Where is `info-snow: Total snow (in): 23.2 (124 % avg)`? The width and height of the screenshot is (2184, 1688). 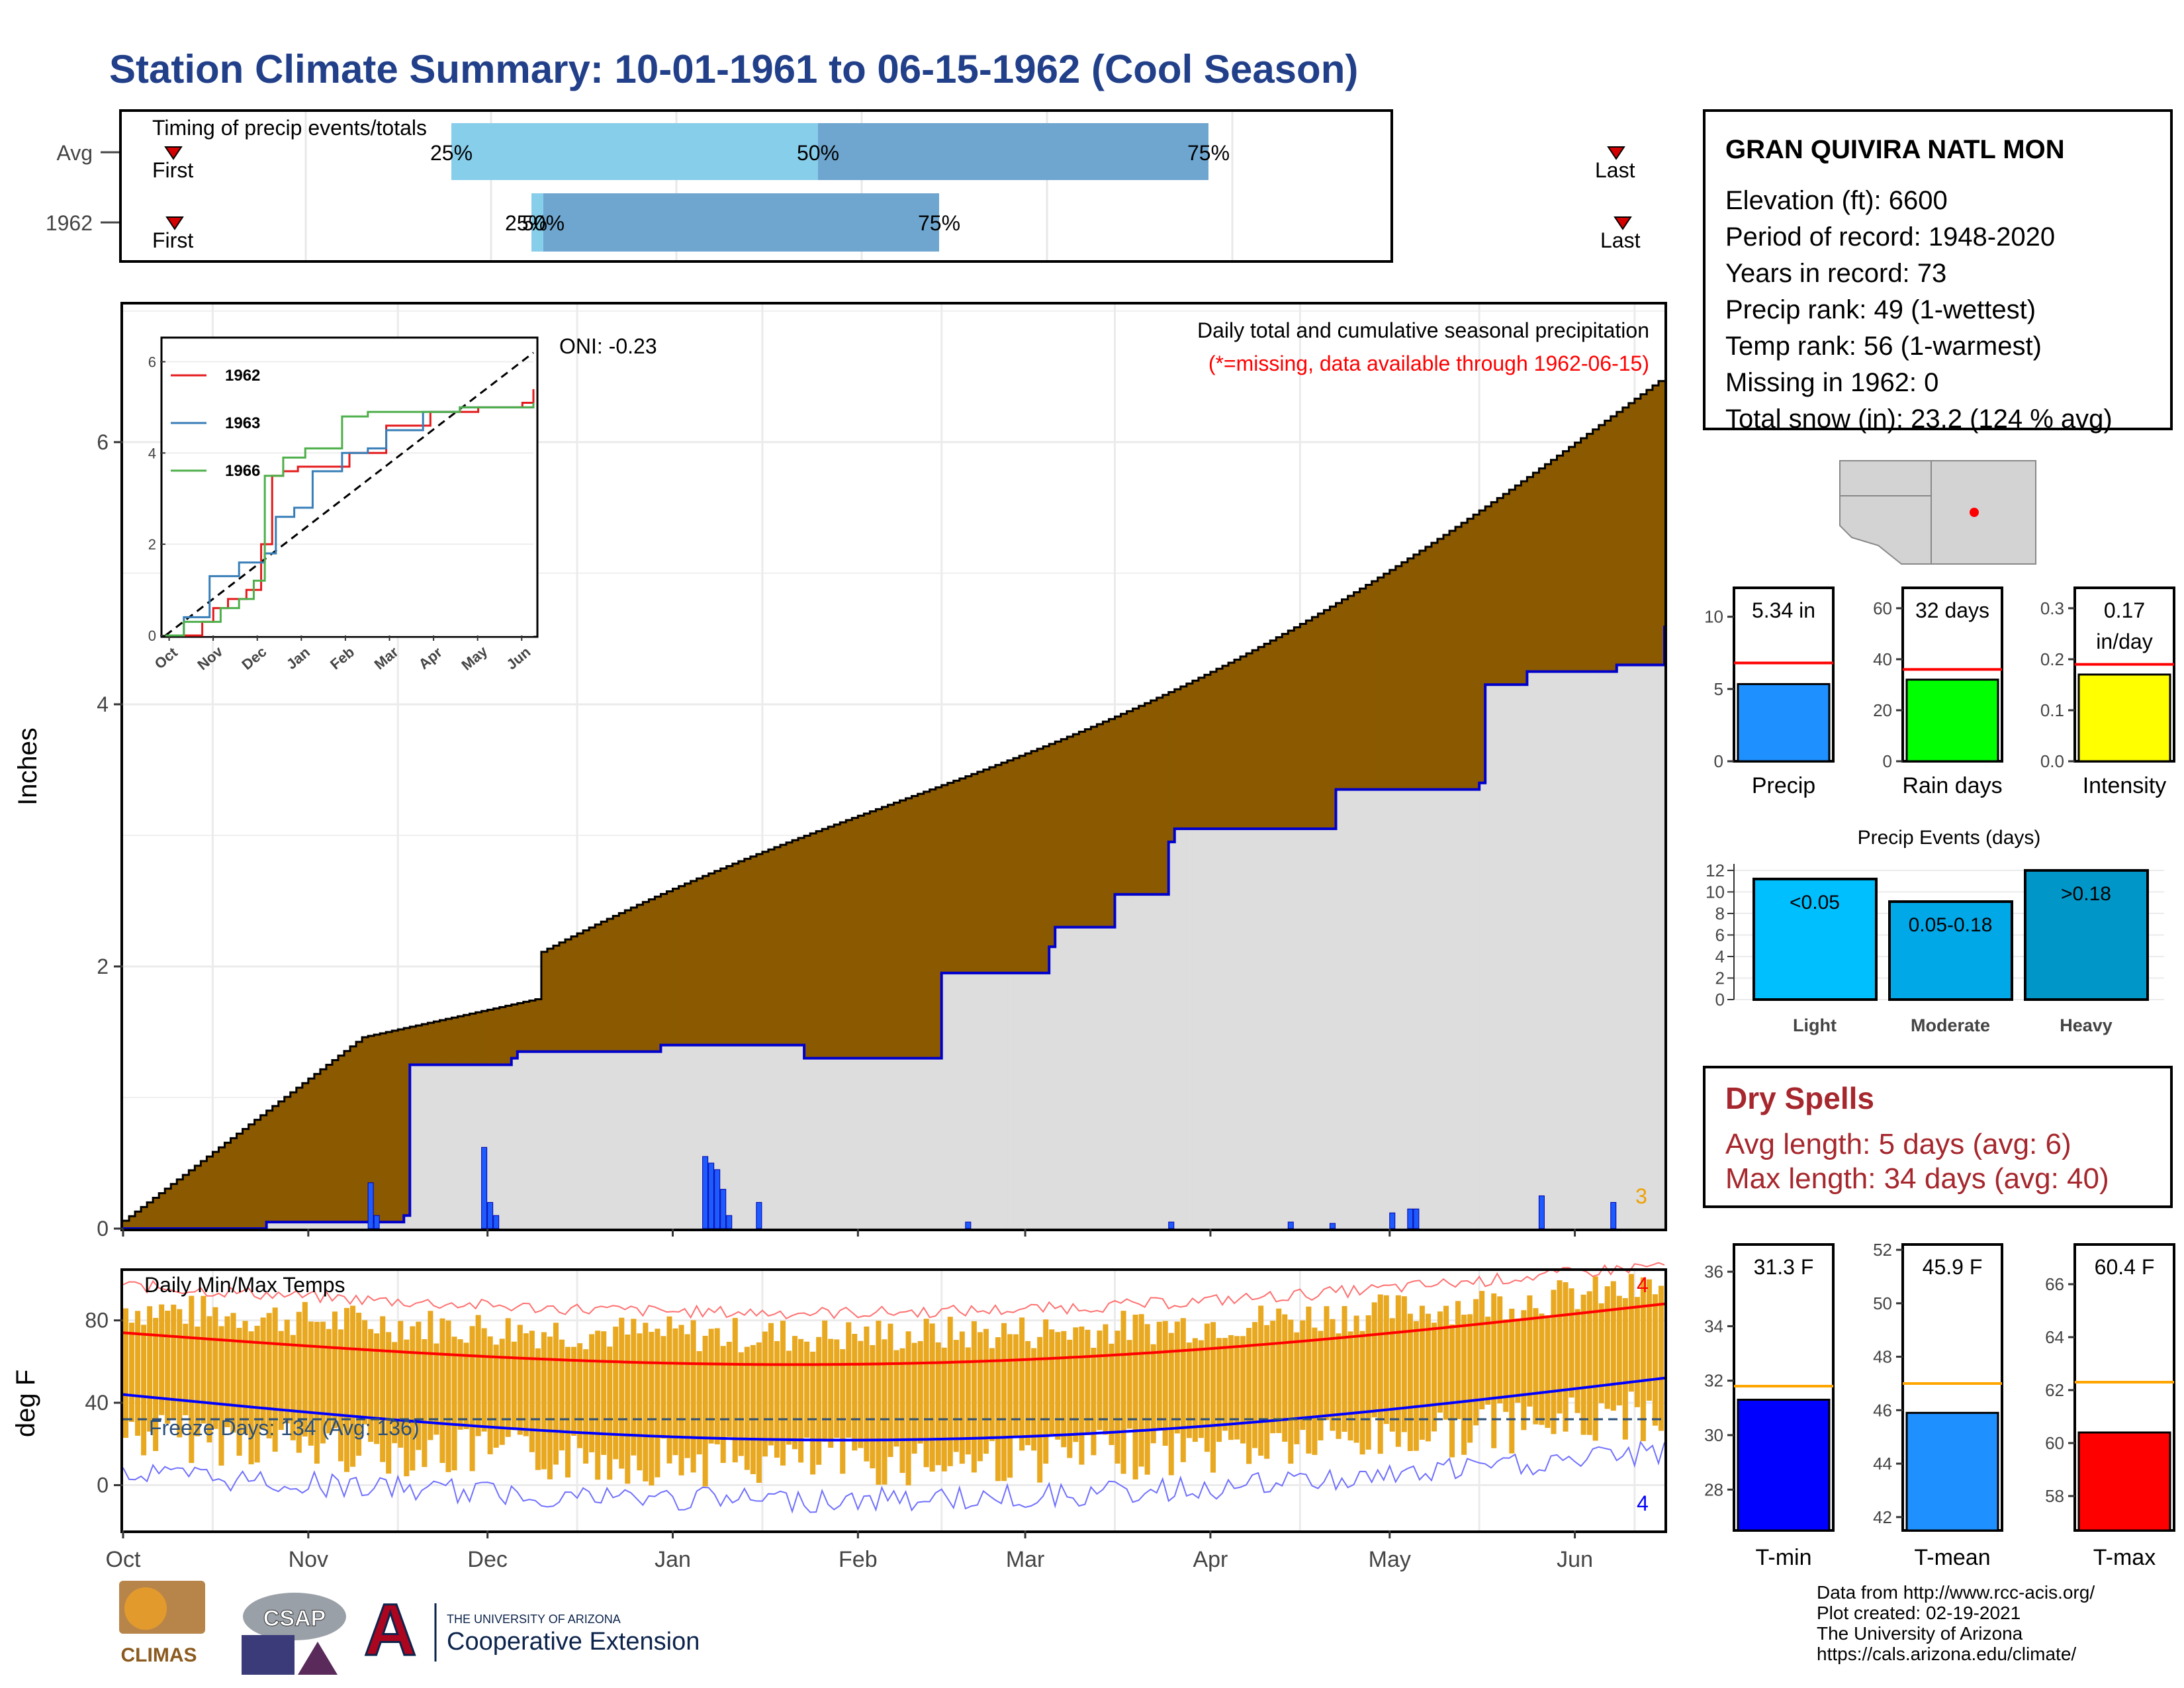
info-snow: Total snow (in): 23.2 (124 % avg) is located at coordinates (1919, 419).